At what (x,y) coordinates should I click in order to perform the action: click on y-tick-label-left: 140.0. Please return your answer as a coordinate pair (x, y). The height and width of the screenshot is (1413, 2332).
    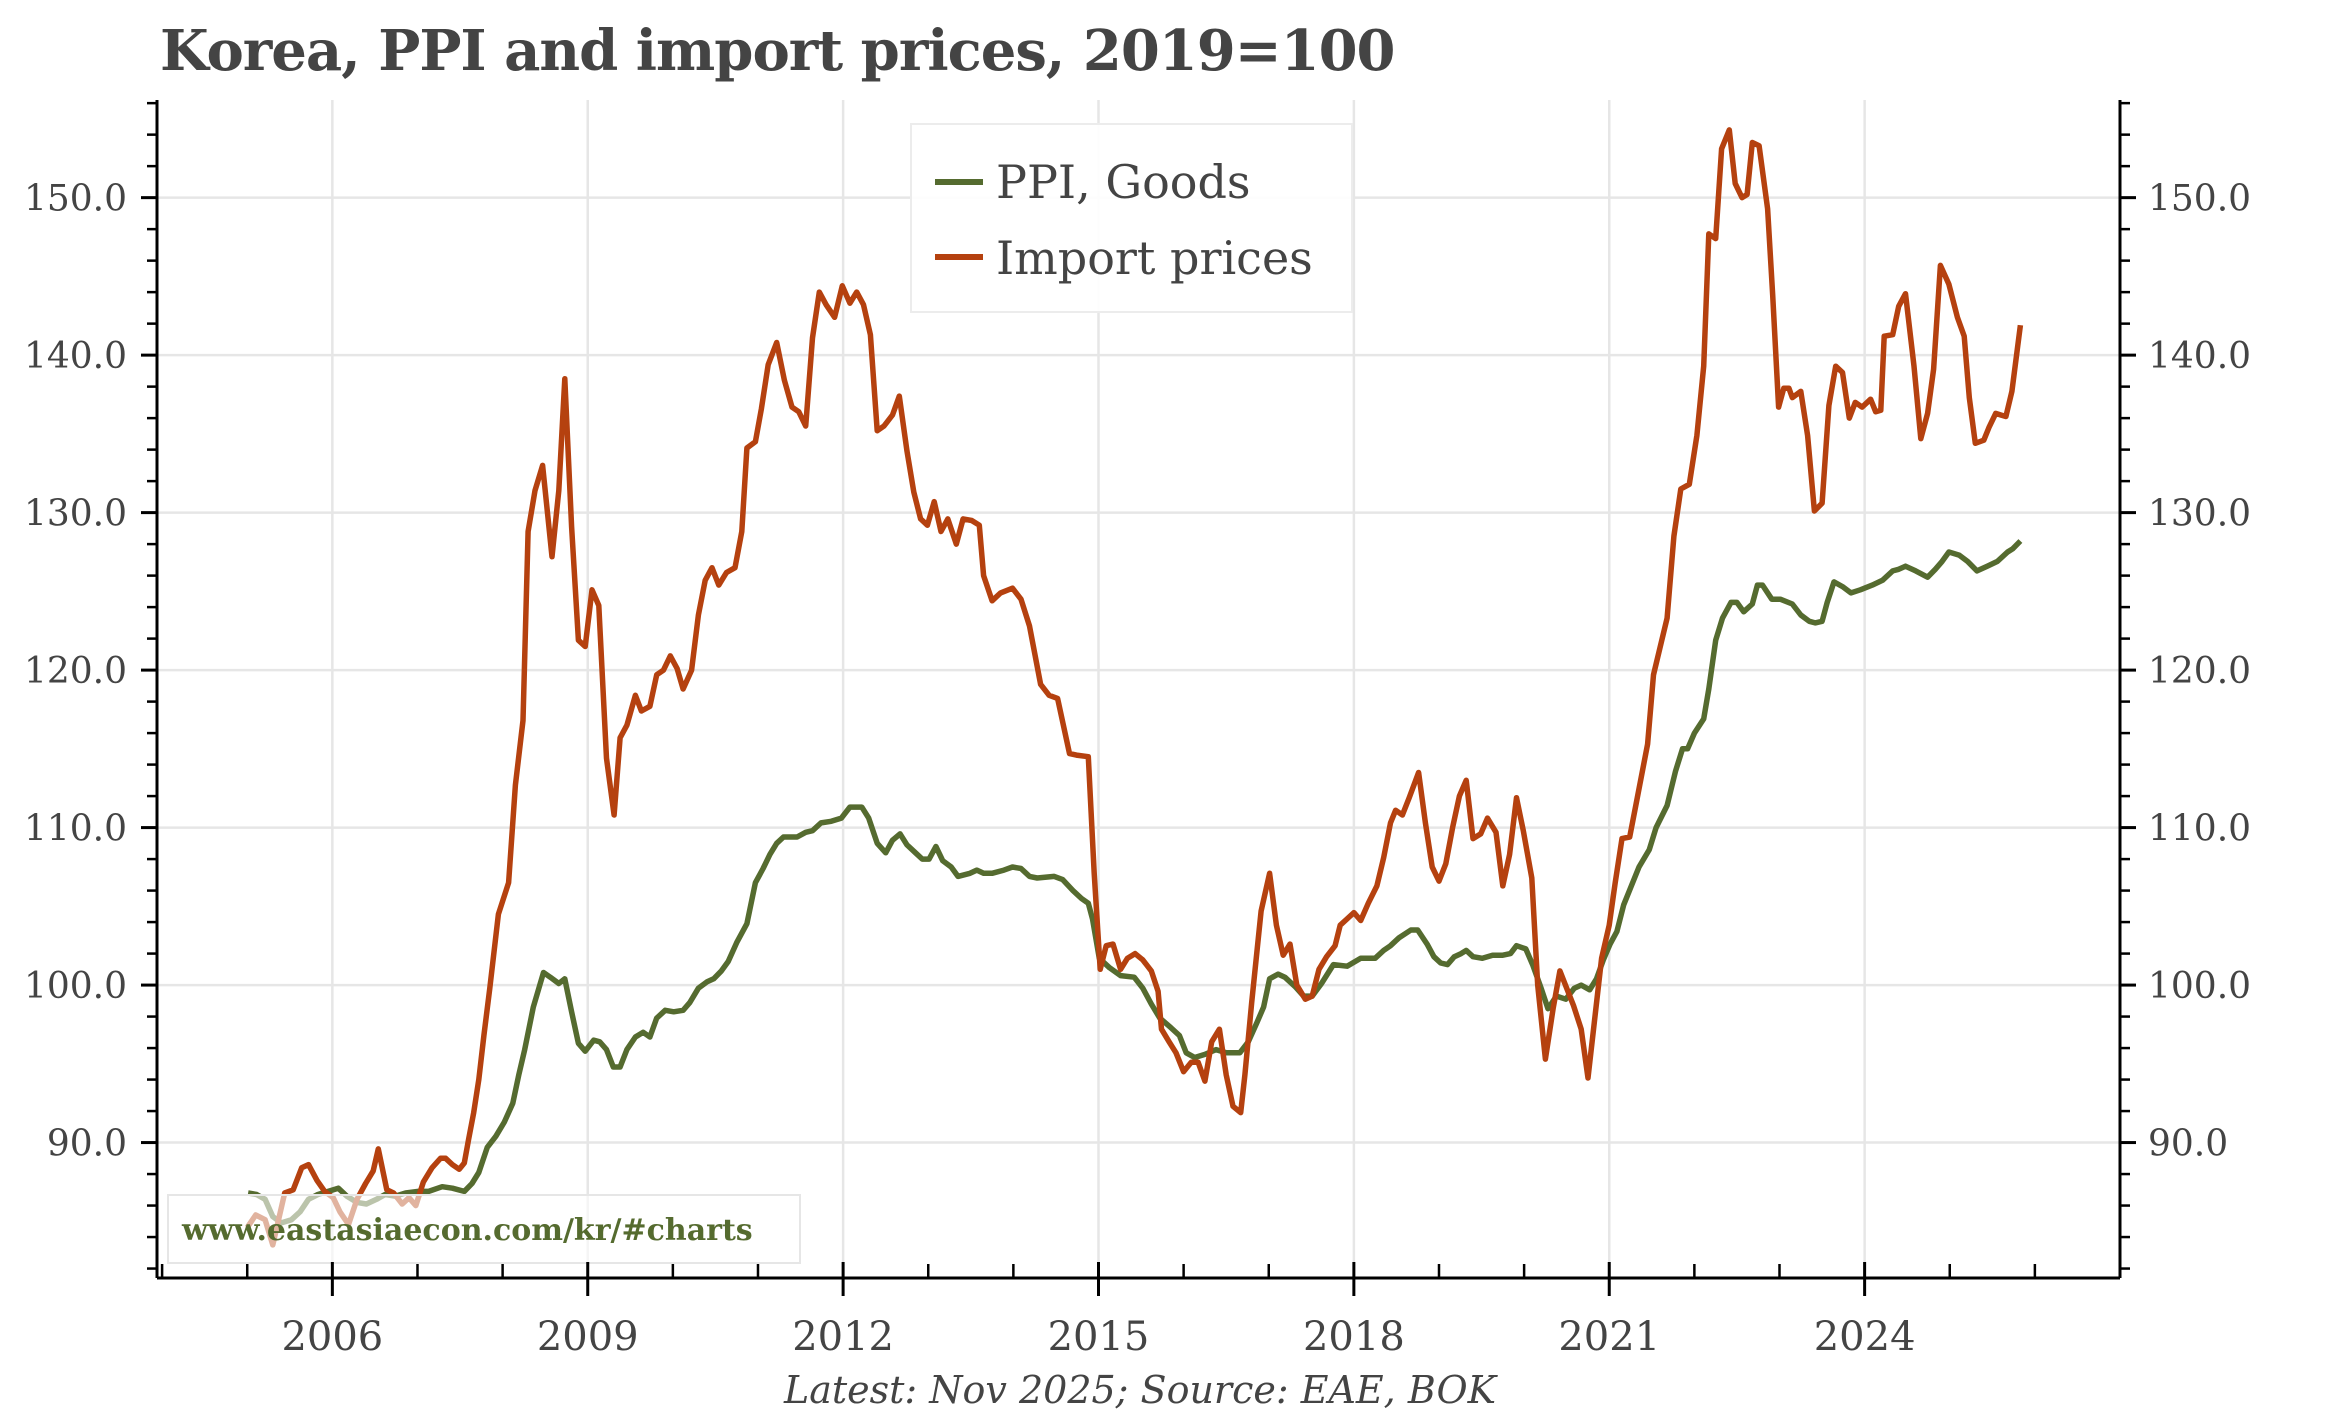
    Looking at the image, I should click on (75, 356).